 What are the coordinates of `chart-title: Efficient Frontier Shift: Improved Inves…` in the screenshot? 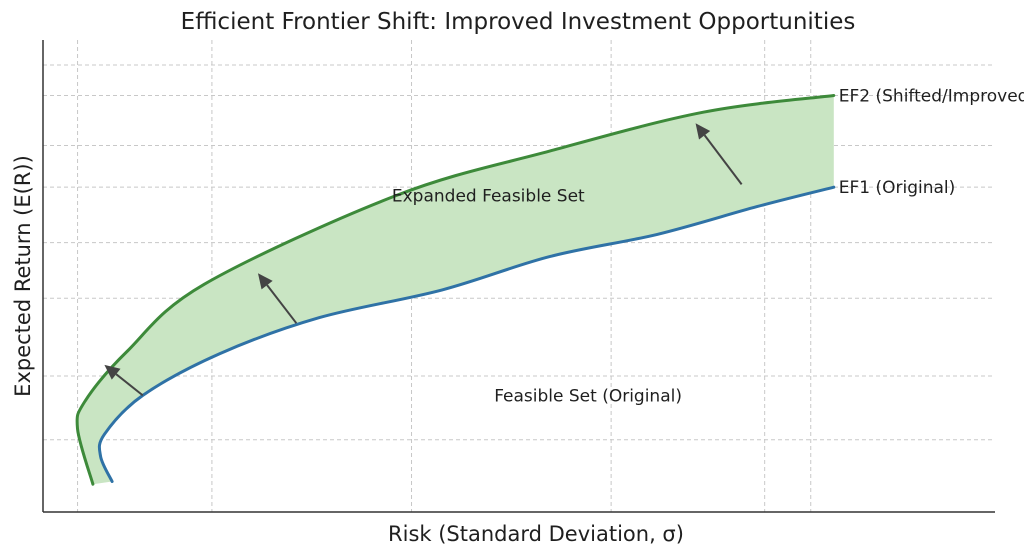 It's located at (518, 22).